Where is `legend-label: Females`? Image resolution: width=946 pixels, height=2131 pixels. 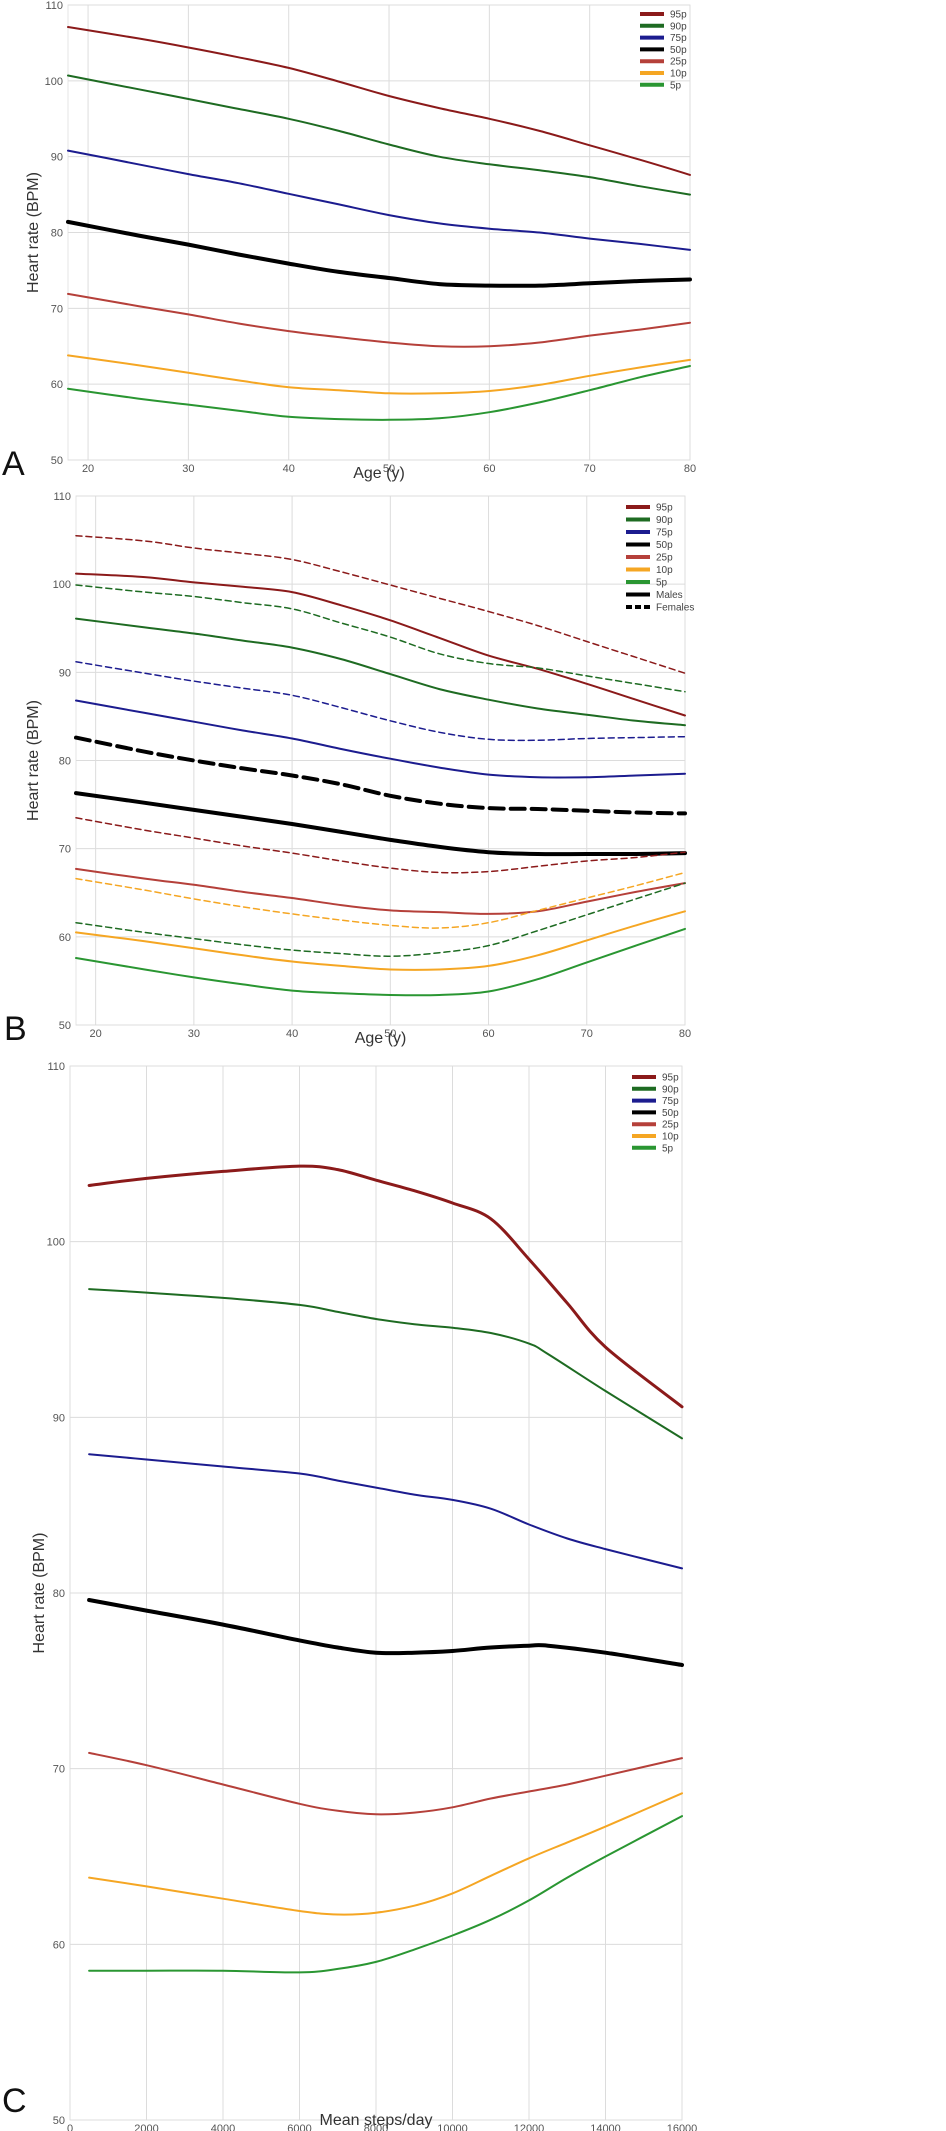
legend-label: Females is located at coordinates (675, 608).